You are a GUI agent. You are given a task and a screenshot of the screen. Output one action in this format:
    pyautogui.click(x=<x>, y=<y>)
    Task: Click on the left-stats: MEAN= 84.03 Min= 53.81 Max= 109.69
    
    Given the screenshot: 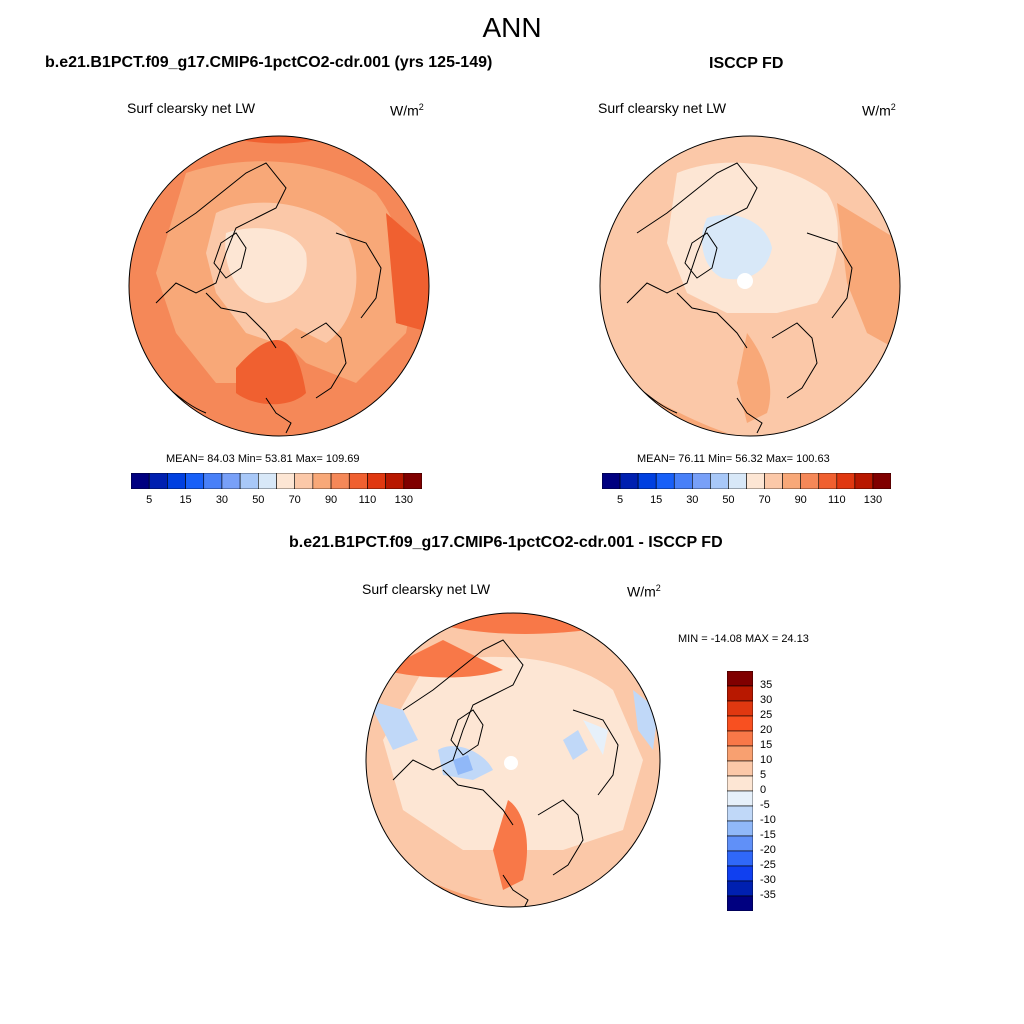 What is the action you would take?
    pyautogui.click(x=263, y=459)
    